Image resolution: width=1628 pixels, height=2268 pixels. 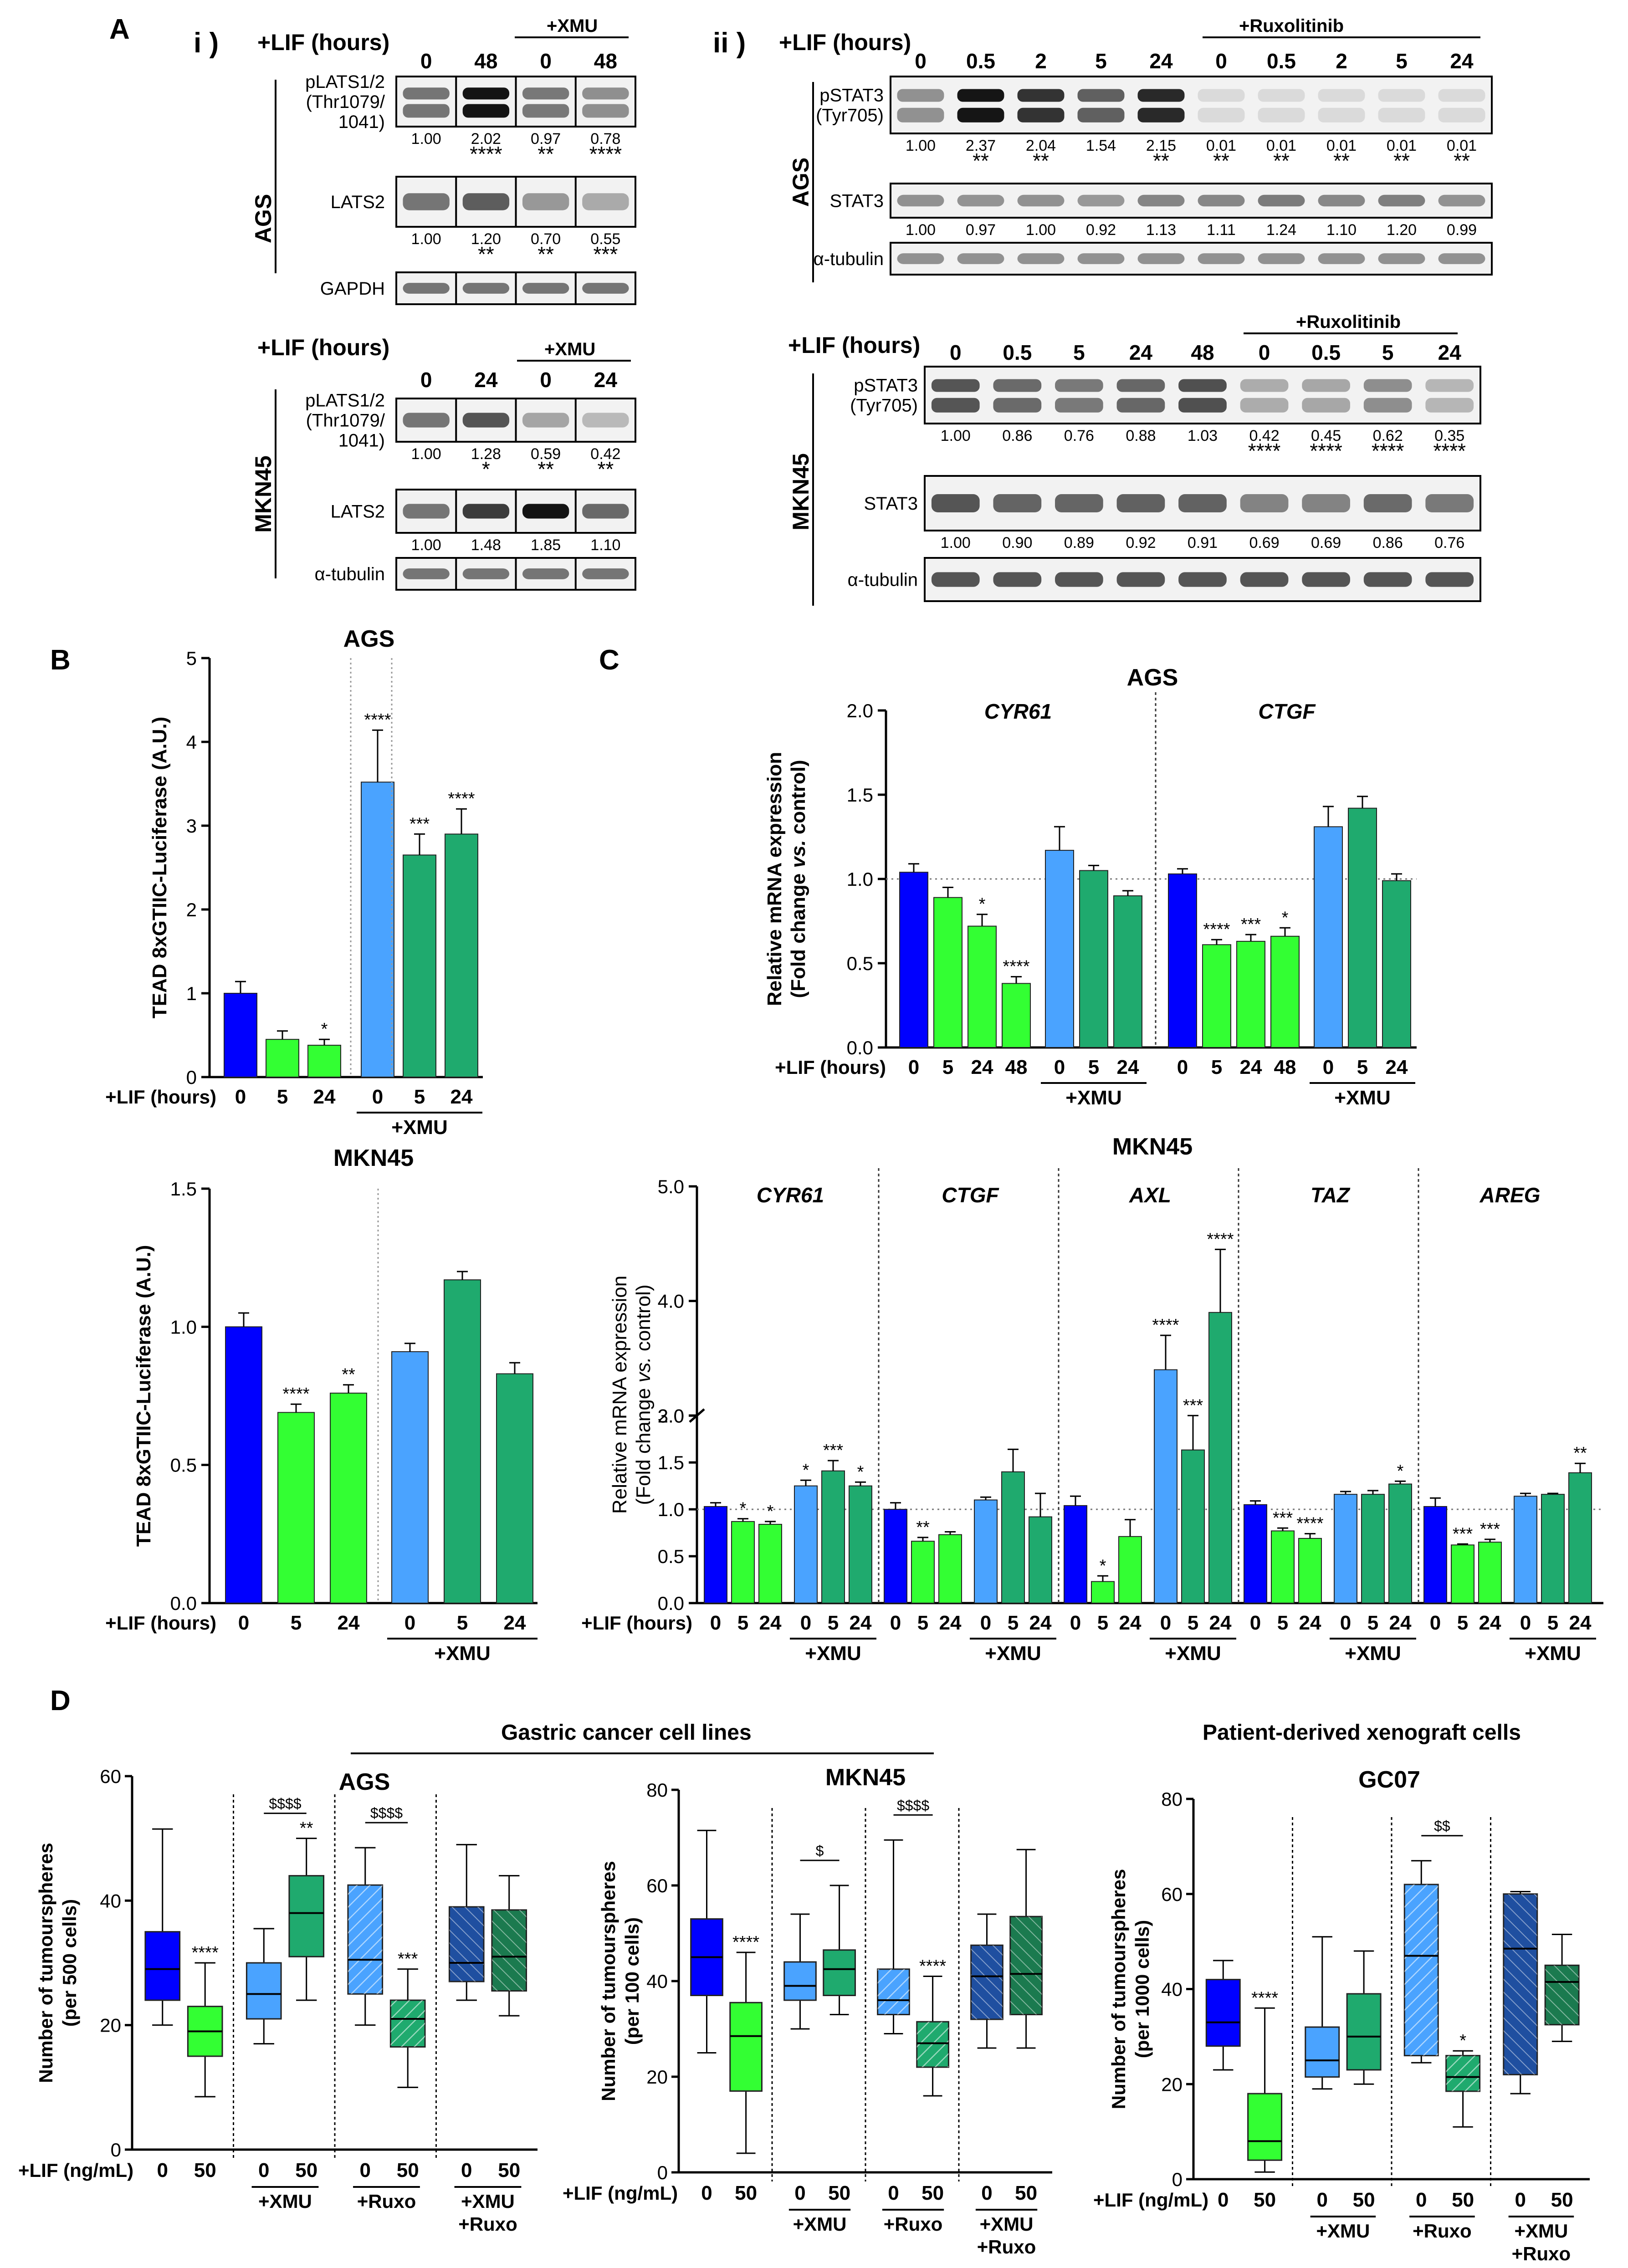 What do you see at coordinates (605, 545) in the screenshot?
I see `densitometry-value: 1.10` at bounding box center [605, 545].